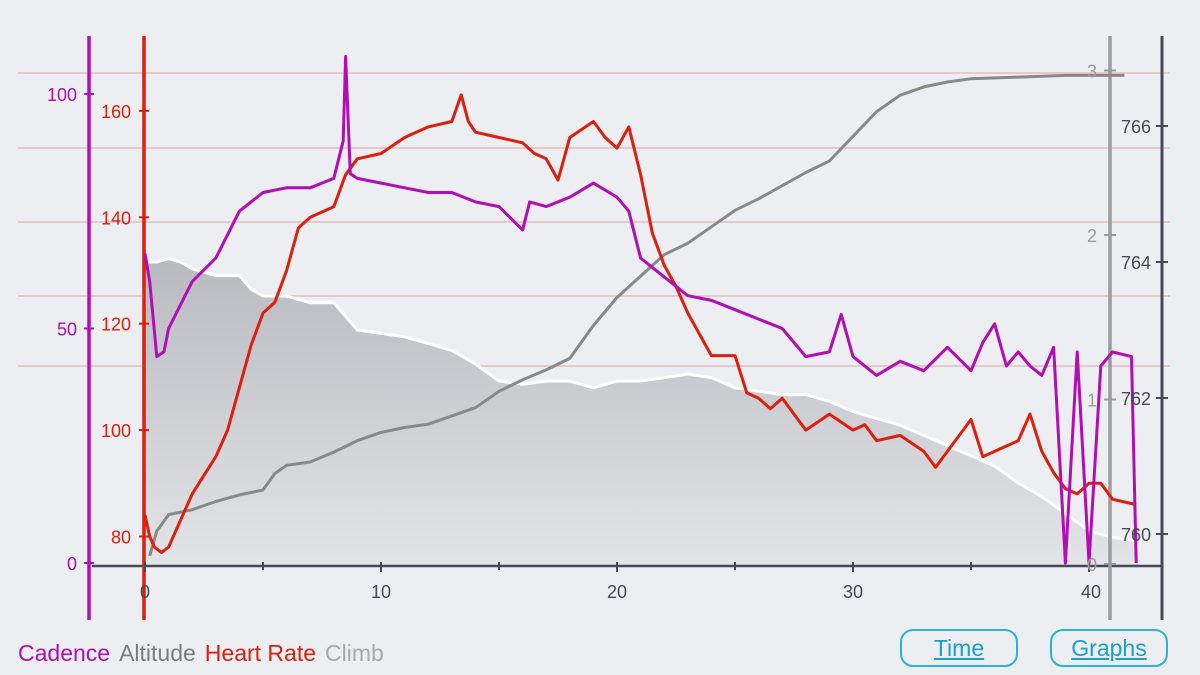 The height and width of the screenshot is (675, 1200). I want to click on x-tick-label: 40, so click(1091, 592).